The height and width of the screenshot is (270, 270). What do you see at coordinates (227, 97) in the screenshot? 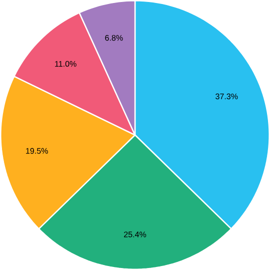
I see `data-label: 37.3%` at bounding box center [227, 97].